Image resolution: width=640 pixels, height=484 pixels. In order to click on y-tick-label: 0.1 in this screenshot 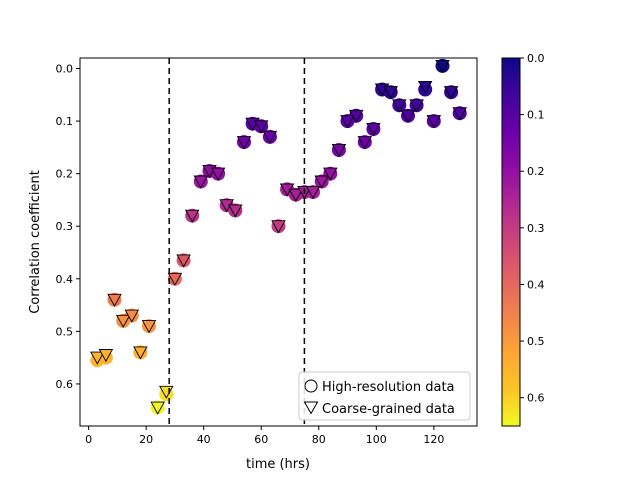, I will do `click(65, 121)`.